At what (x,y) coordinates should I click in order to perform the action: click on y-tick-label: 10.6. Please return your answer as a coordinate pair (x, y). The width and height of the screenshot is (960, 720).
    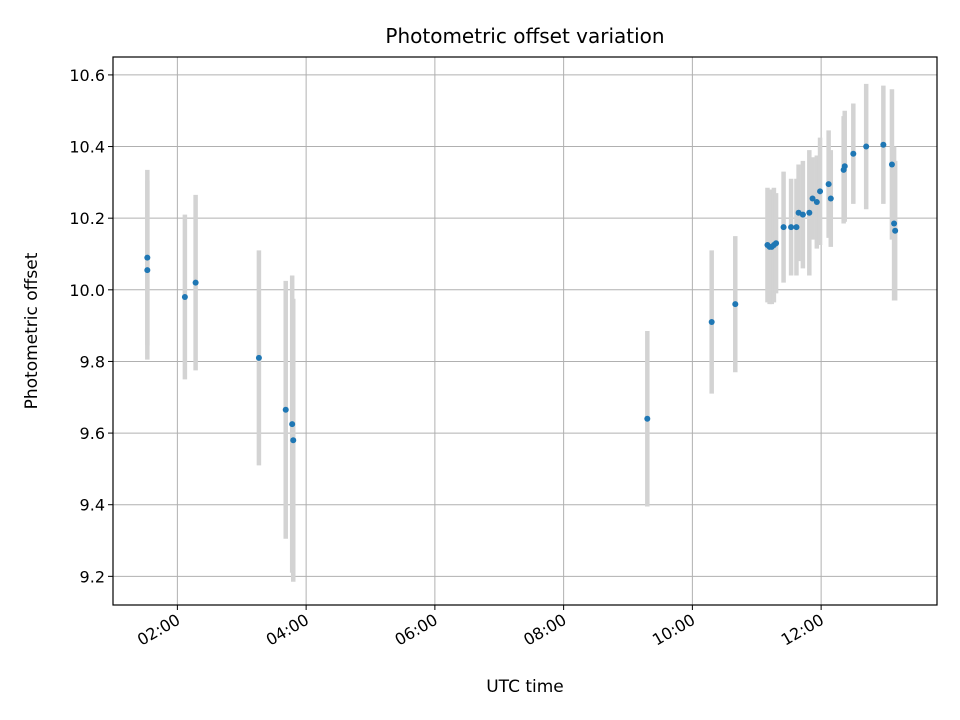
    Looking at the image, I should click on (87, 75).